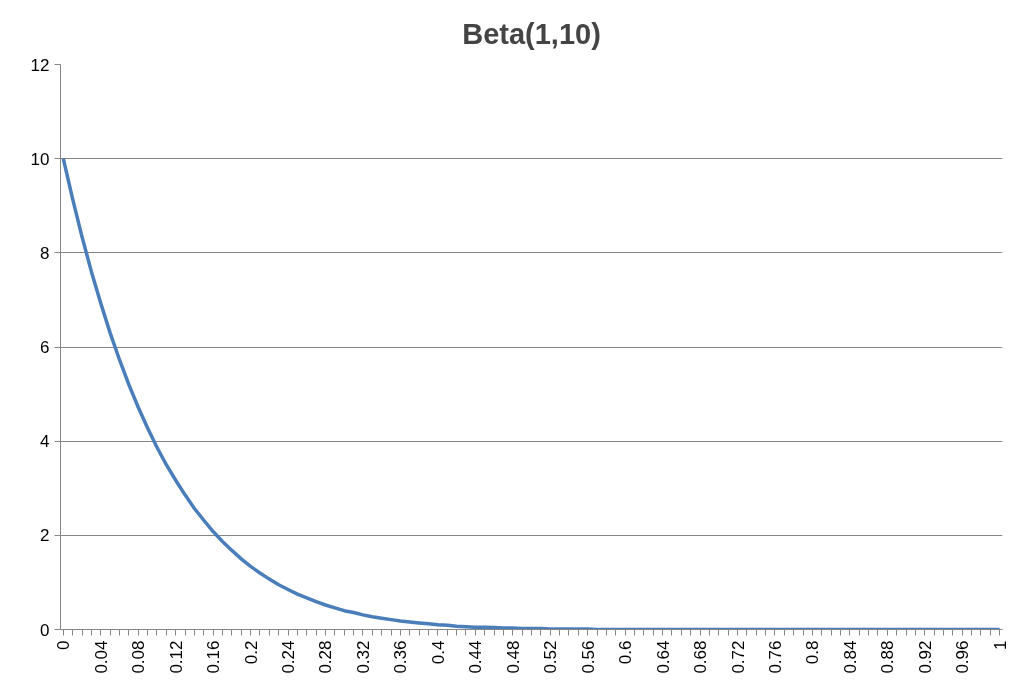  I want to click on x-tick-label: 0, so click(64, 645).